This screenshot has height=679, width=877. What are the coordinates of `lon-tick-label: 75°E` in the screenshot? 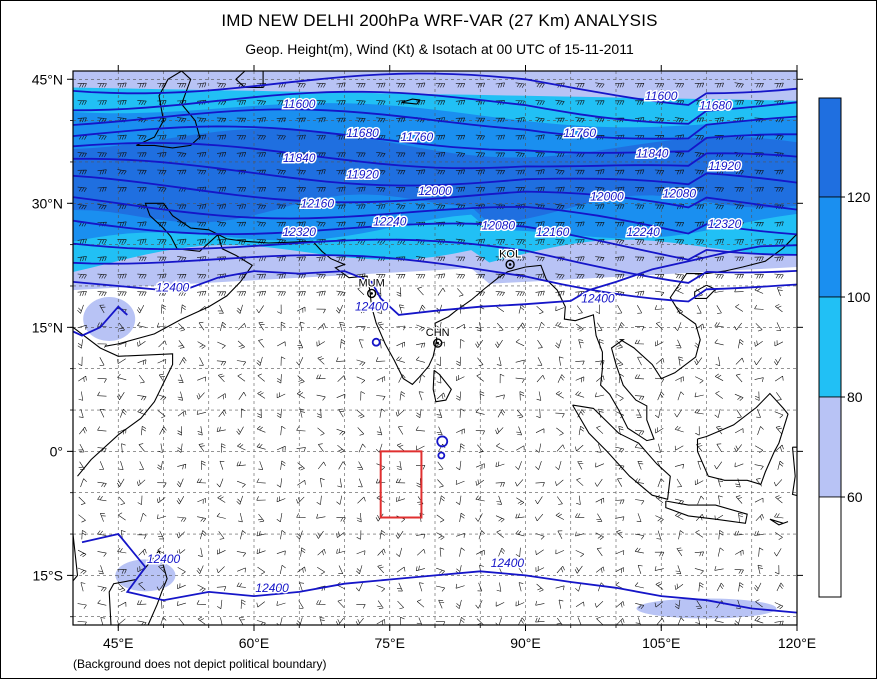 It's located at (389, 643).